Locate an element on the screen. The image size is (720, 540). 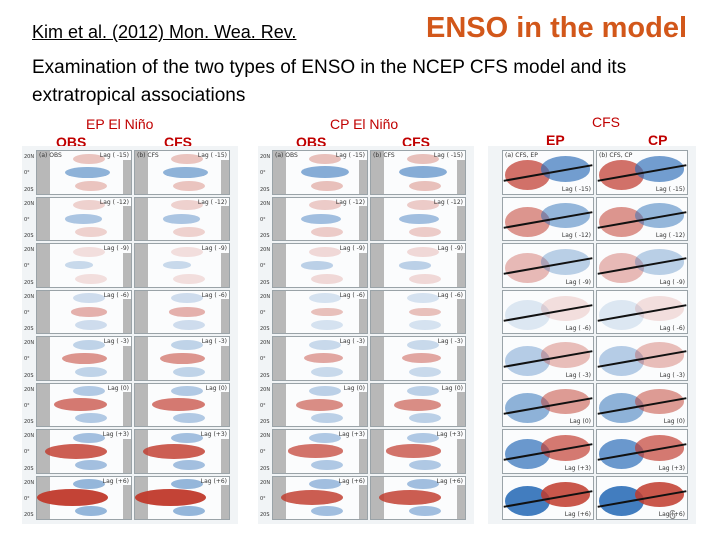
figure-row: 20N 0° 20S Lag ( -6) Lag ( -6) is located at coordinates (366, 311).